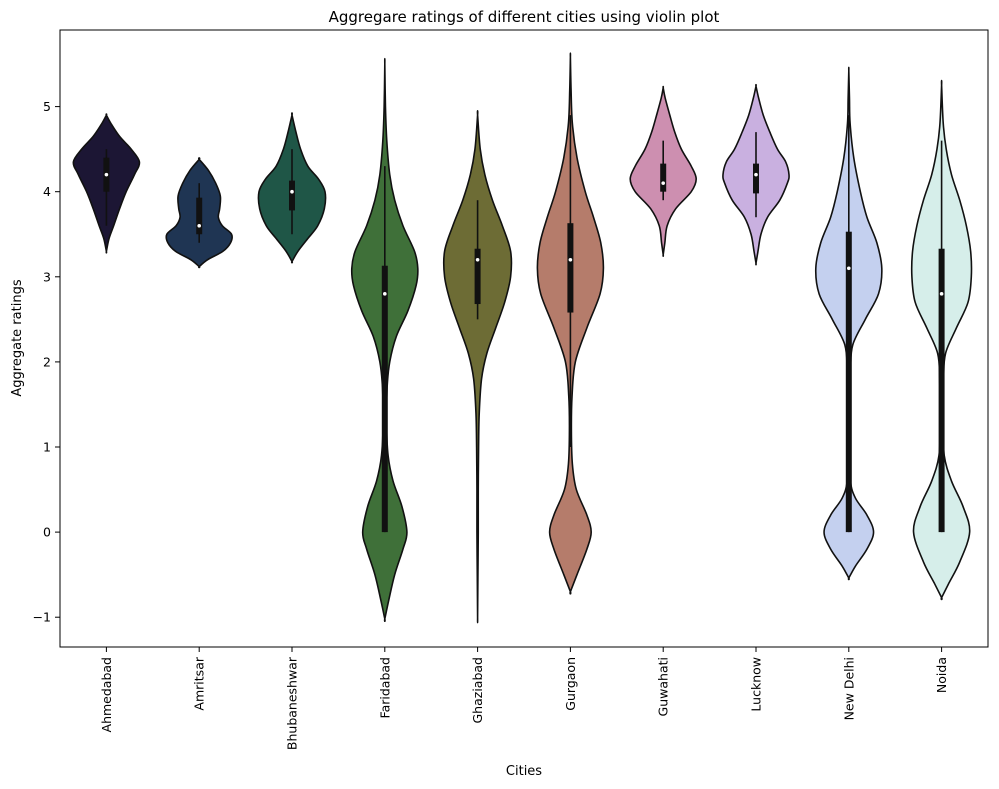 The image size is (999, 789). I want to click on y-tick-label: 4, so click(47, 191).